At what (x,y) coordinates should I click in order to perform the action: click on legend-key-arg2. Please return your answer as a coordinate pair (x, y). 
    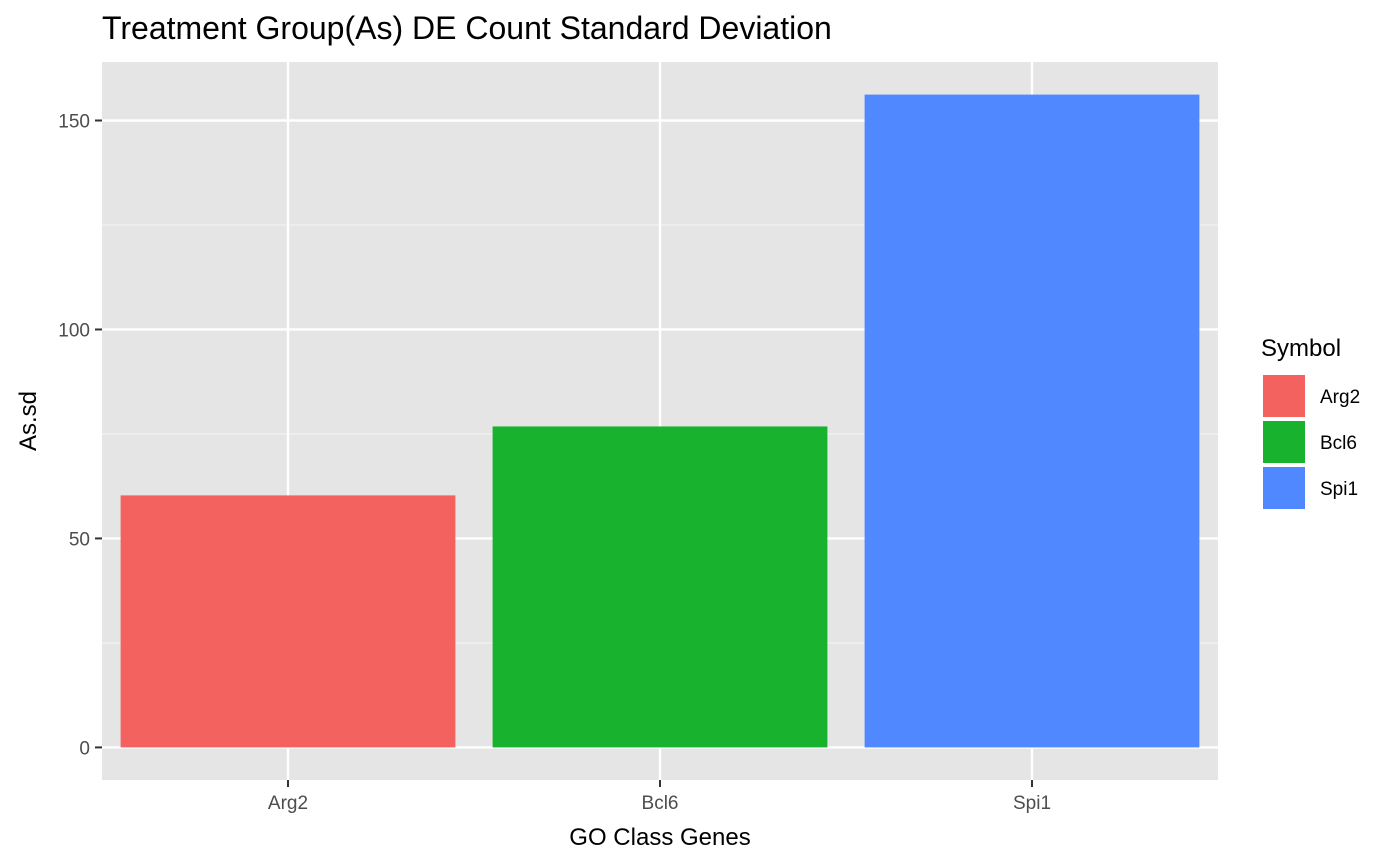
    Looking at the image, I should click on (1284, 396).